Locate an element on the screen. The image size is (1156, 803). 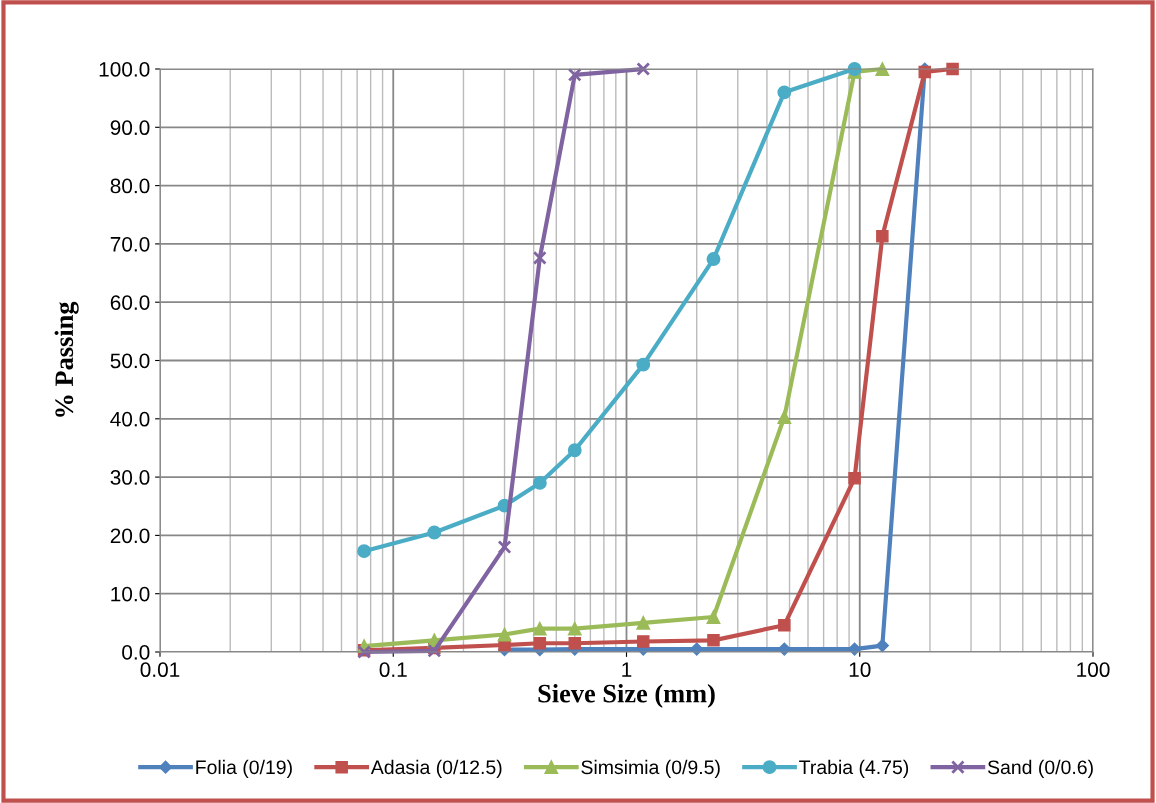
legend-label: Trabia (4.75) is located at coordinates (854, 768).